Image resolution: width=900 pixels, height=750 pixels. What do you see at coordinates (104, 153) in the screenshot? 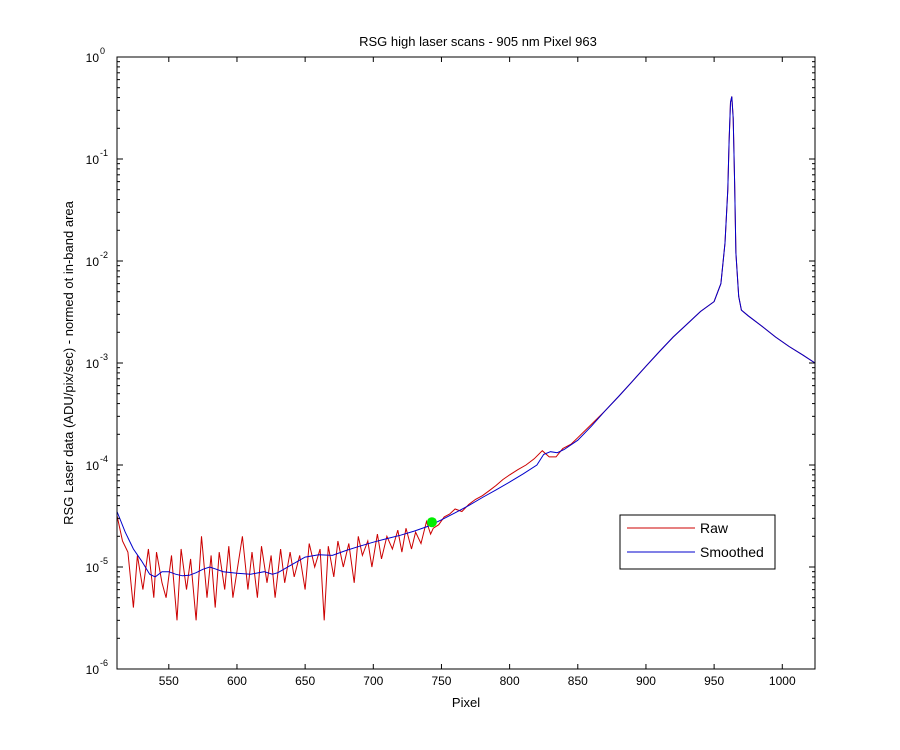
I see `y-tick-label-exponent: -1` at bounding box center [104, 153].